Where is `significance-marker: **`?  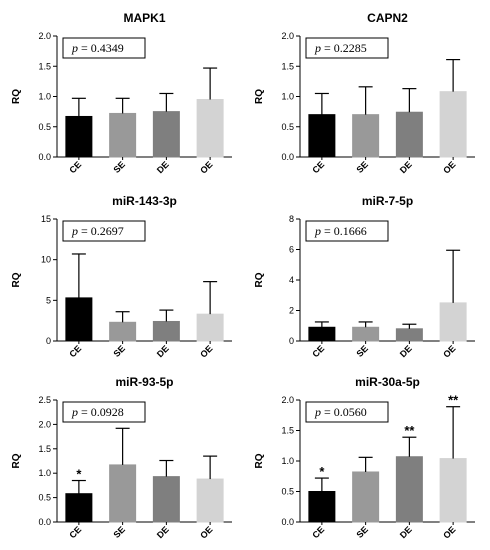
significance-marker: ** is located at coordinates (409, 430).